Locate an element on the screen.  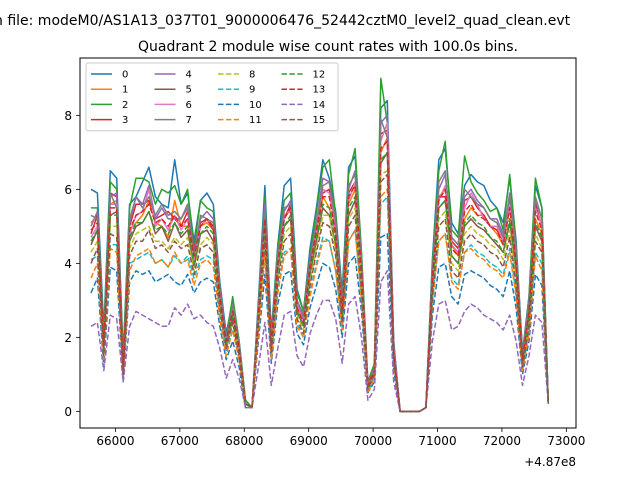
y-tick-label: 8 is located at coordinates (68, 116).